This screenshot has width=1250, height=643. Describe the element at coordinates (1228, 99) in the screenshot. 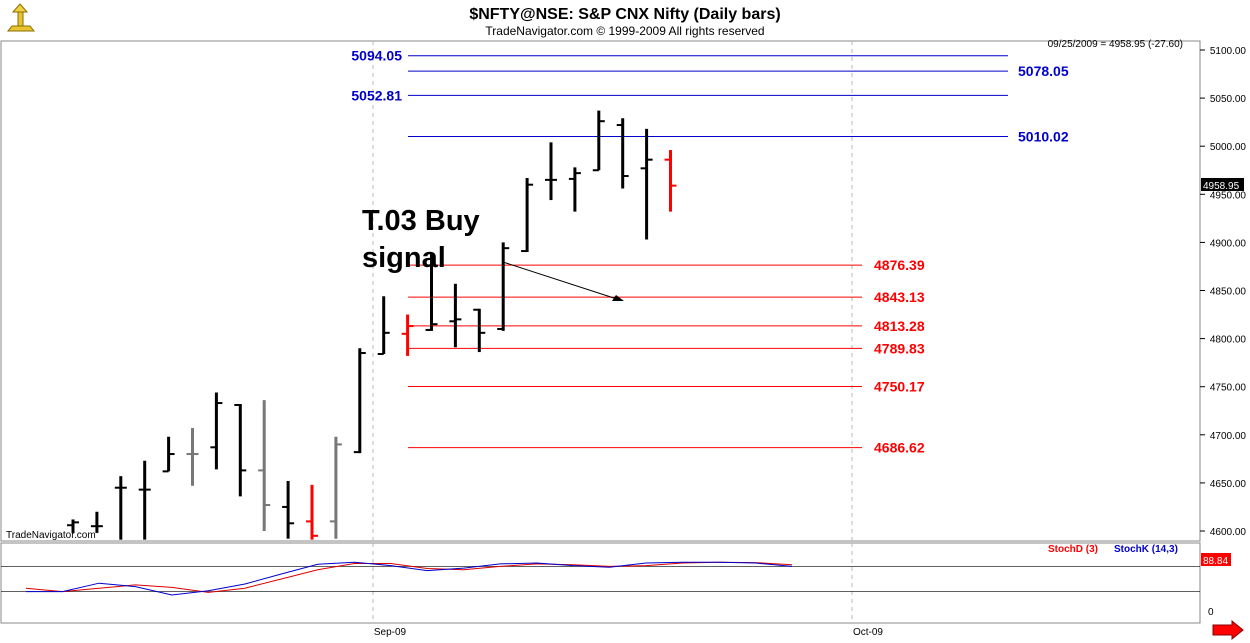

I see `y-tick-label: 5050.00` at that location.